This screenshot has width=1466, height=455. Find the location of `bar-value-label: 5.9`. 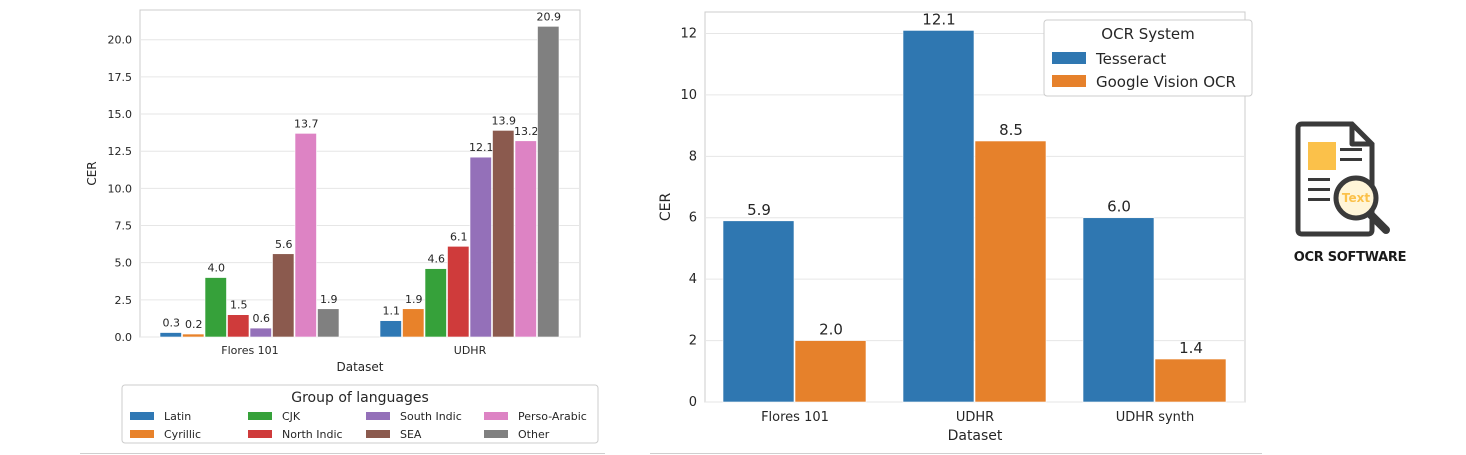

bar-value-label: 5.9 is located at coordinates (759, 210).